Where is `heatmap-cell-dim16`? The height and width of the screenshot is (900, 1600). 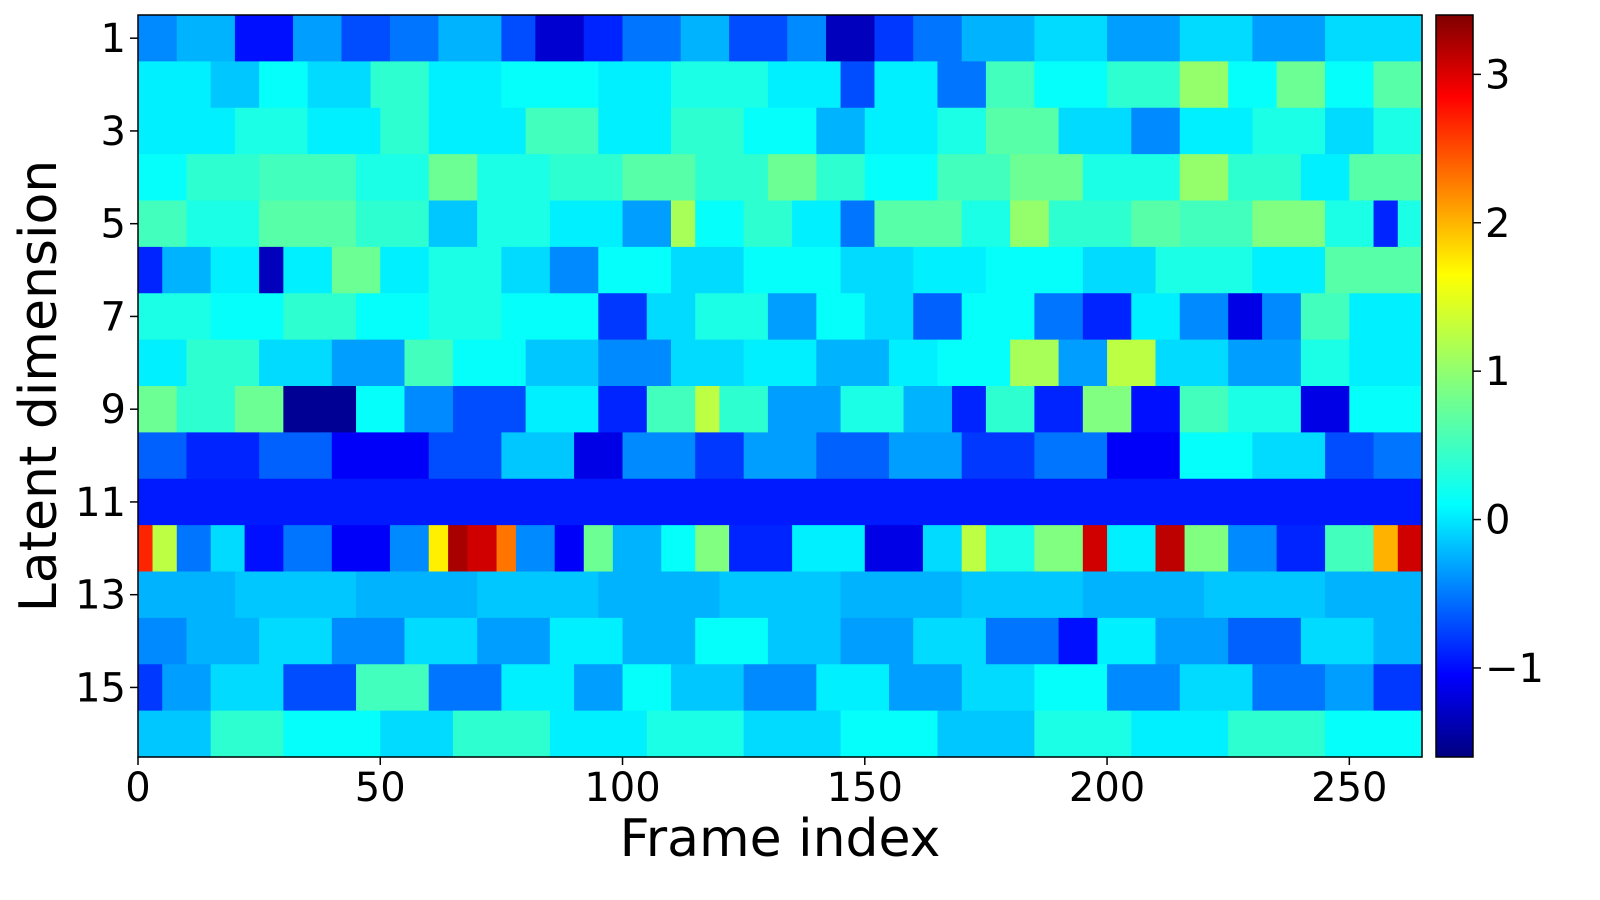 heatmap-cell-dim16 is located at coordinates (247, 734).